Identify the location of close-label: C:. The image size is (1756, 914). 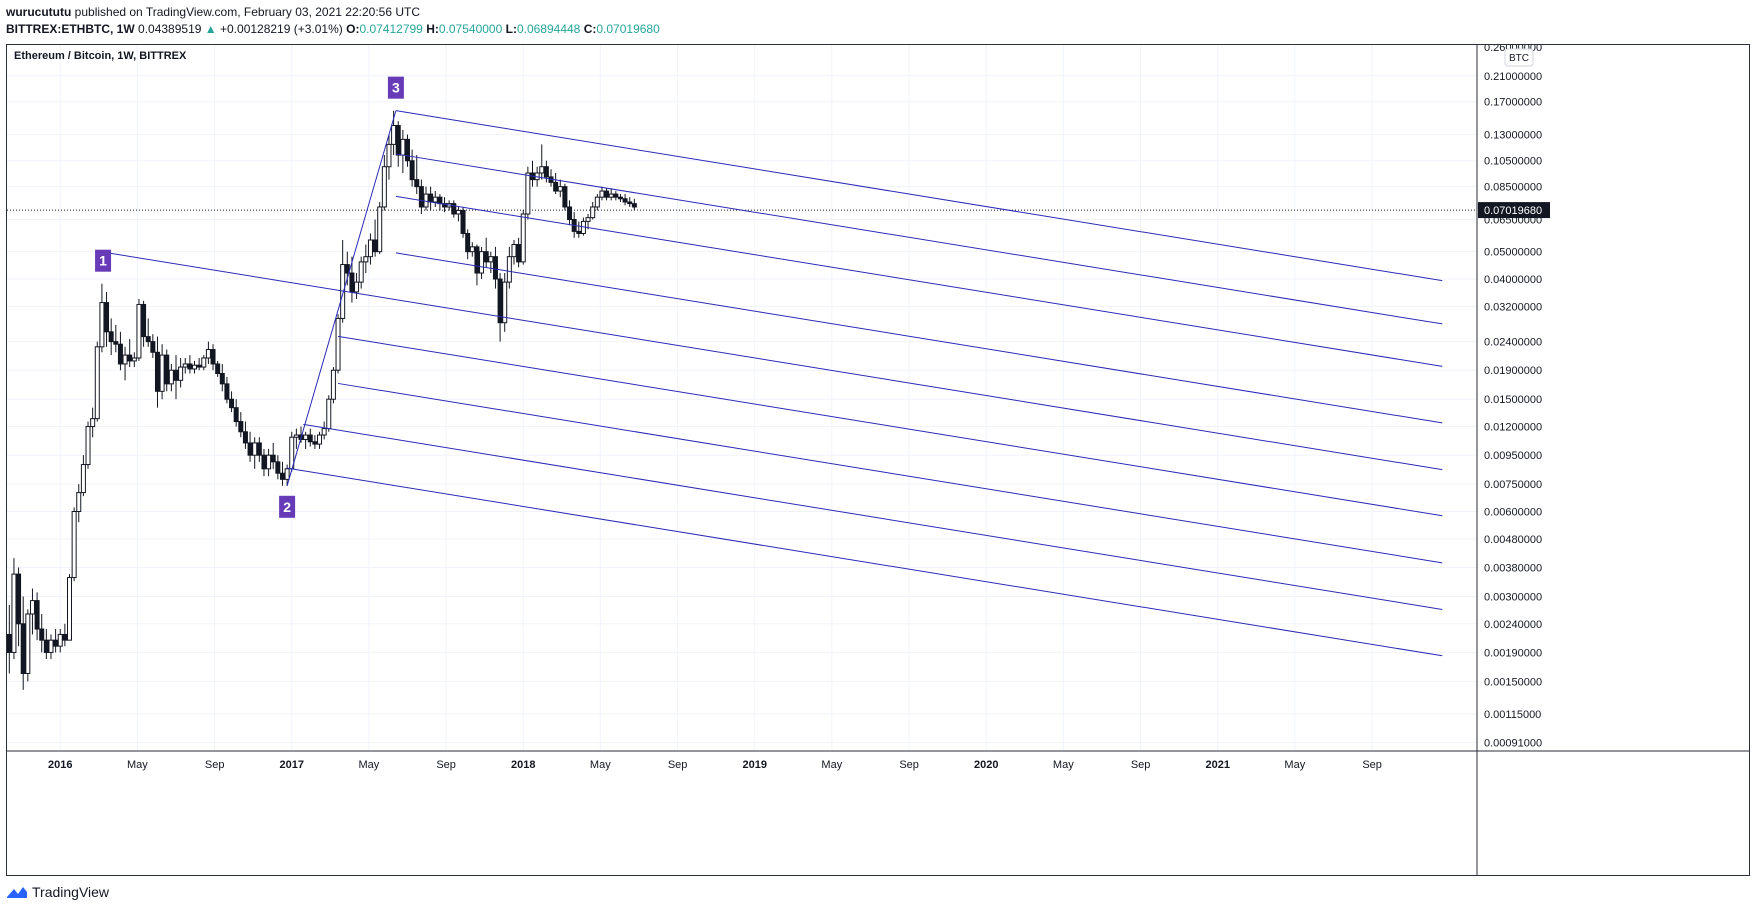
(590, 29).